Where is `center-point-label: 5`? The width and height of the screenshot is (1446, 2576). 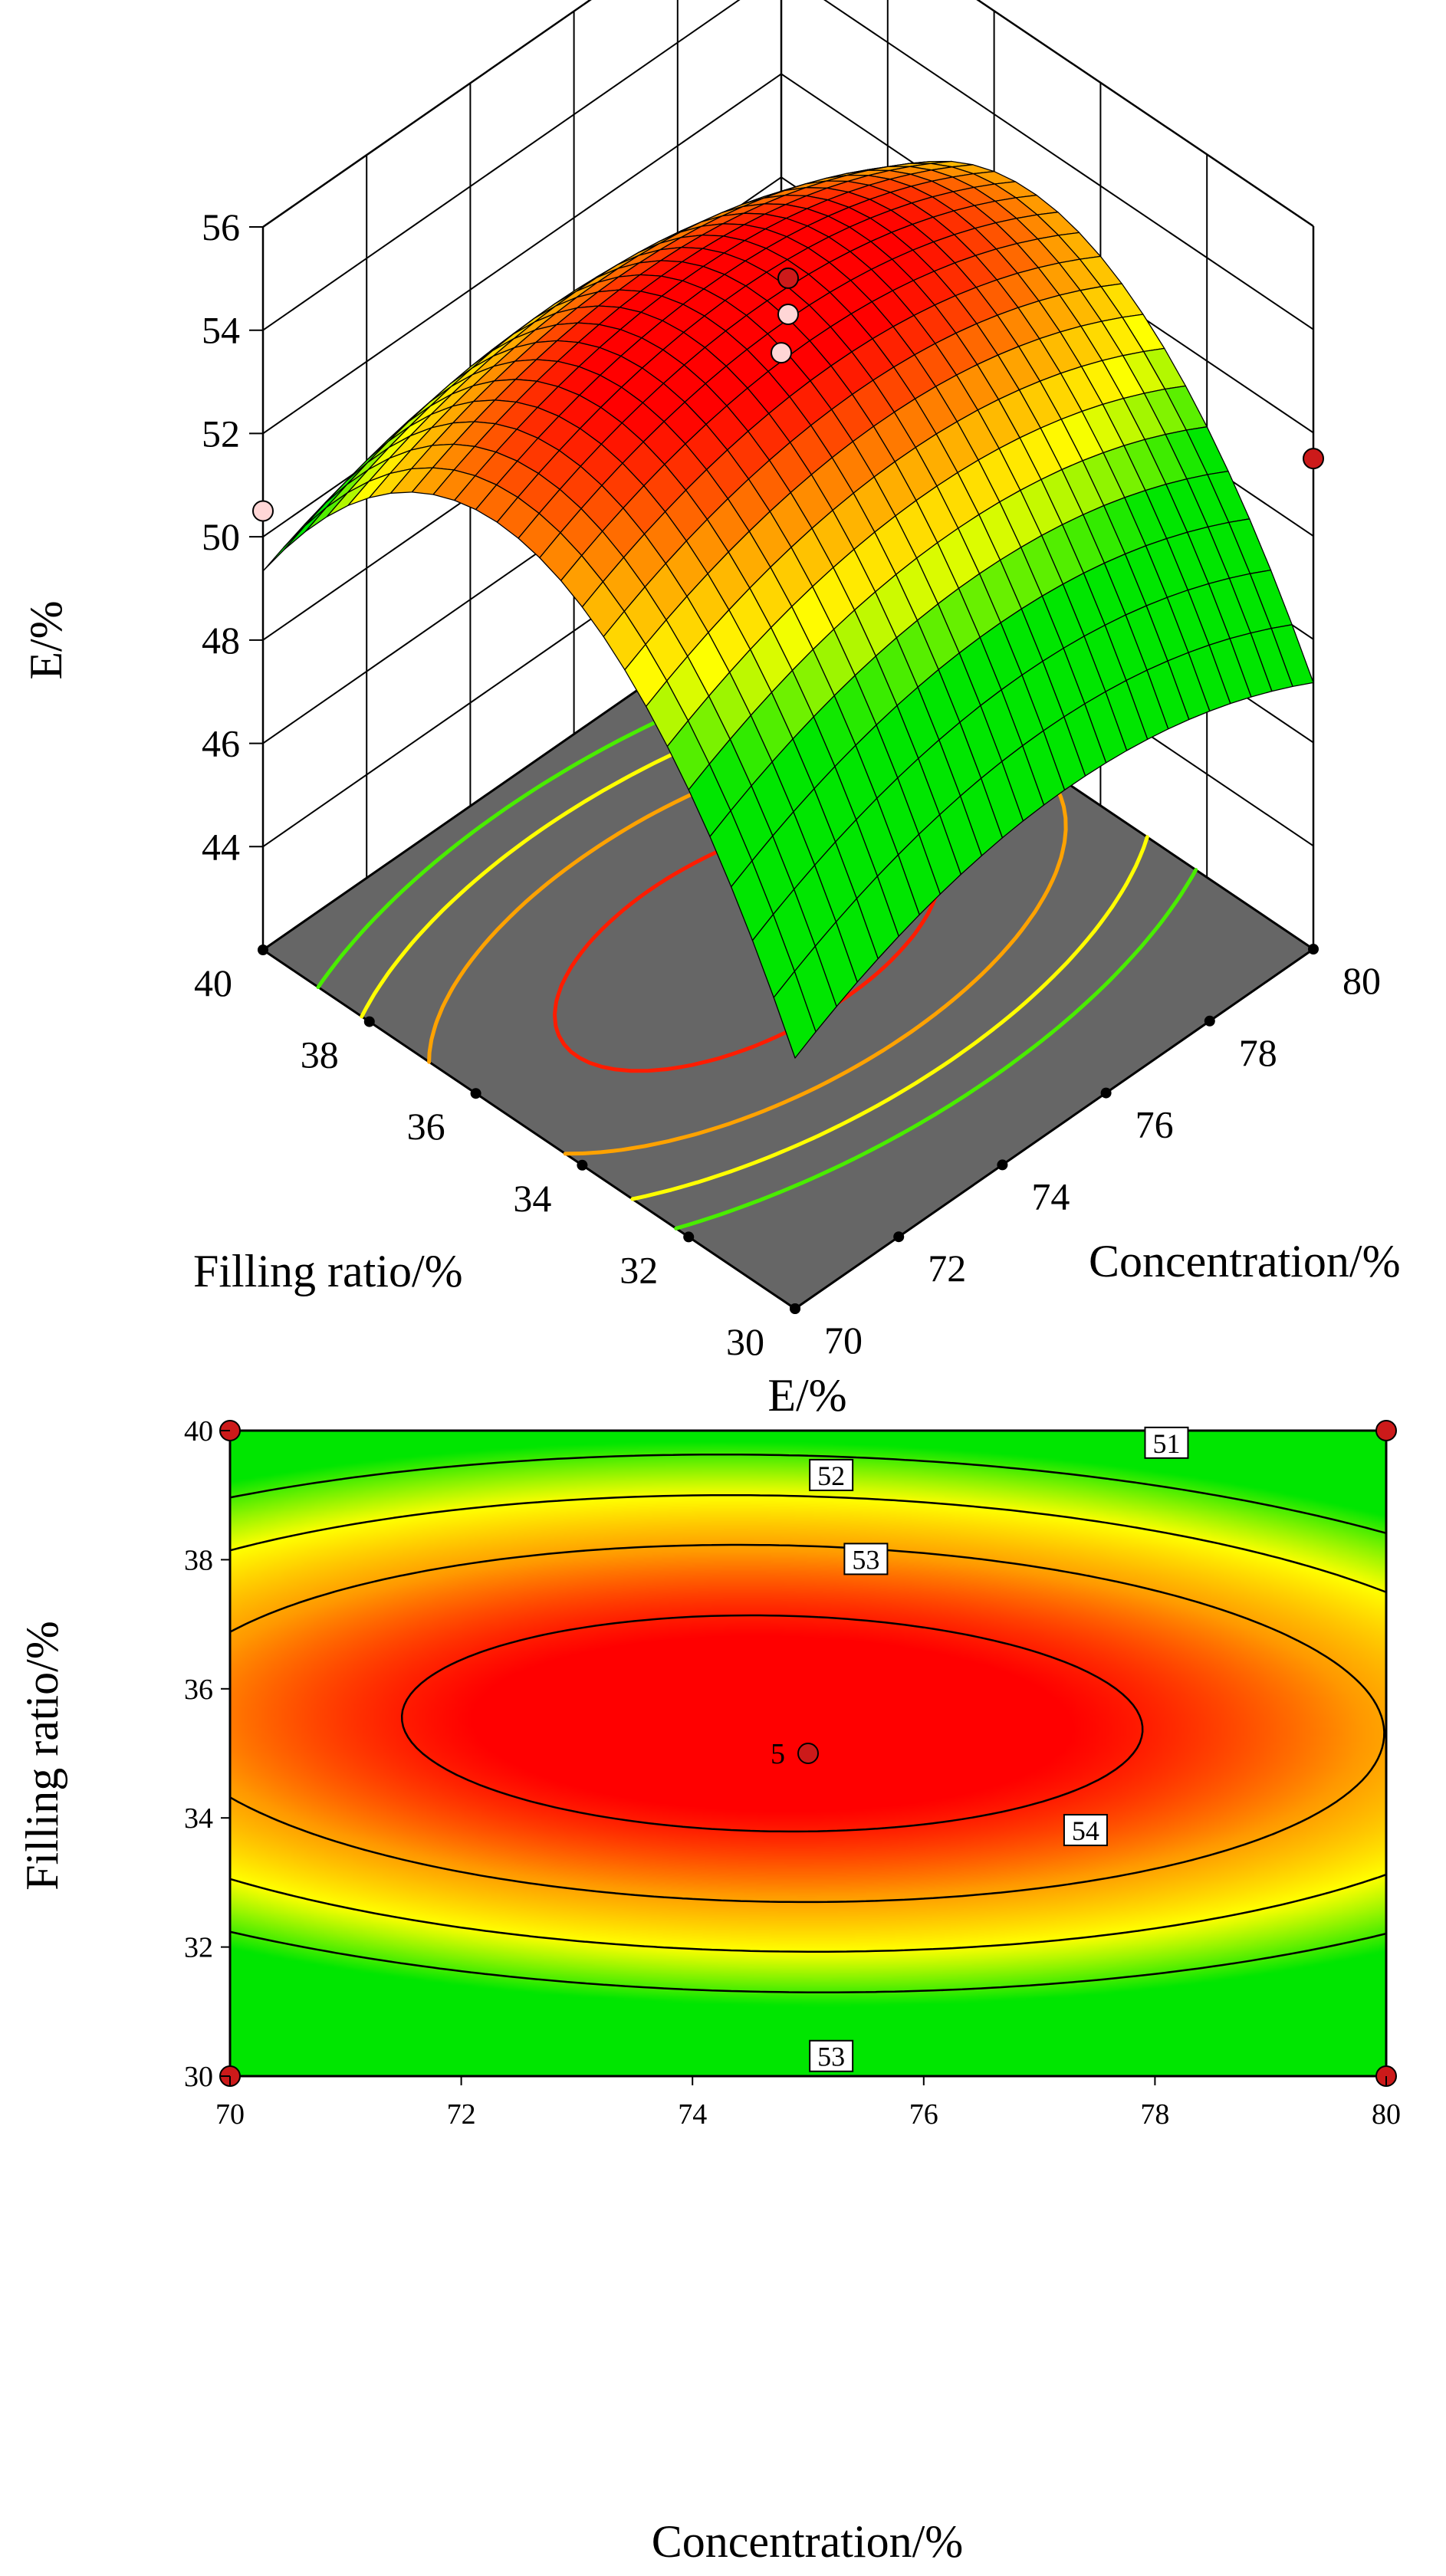 center-point-label: 5 is located at coordinates (778, 1754).